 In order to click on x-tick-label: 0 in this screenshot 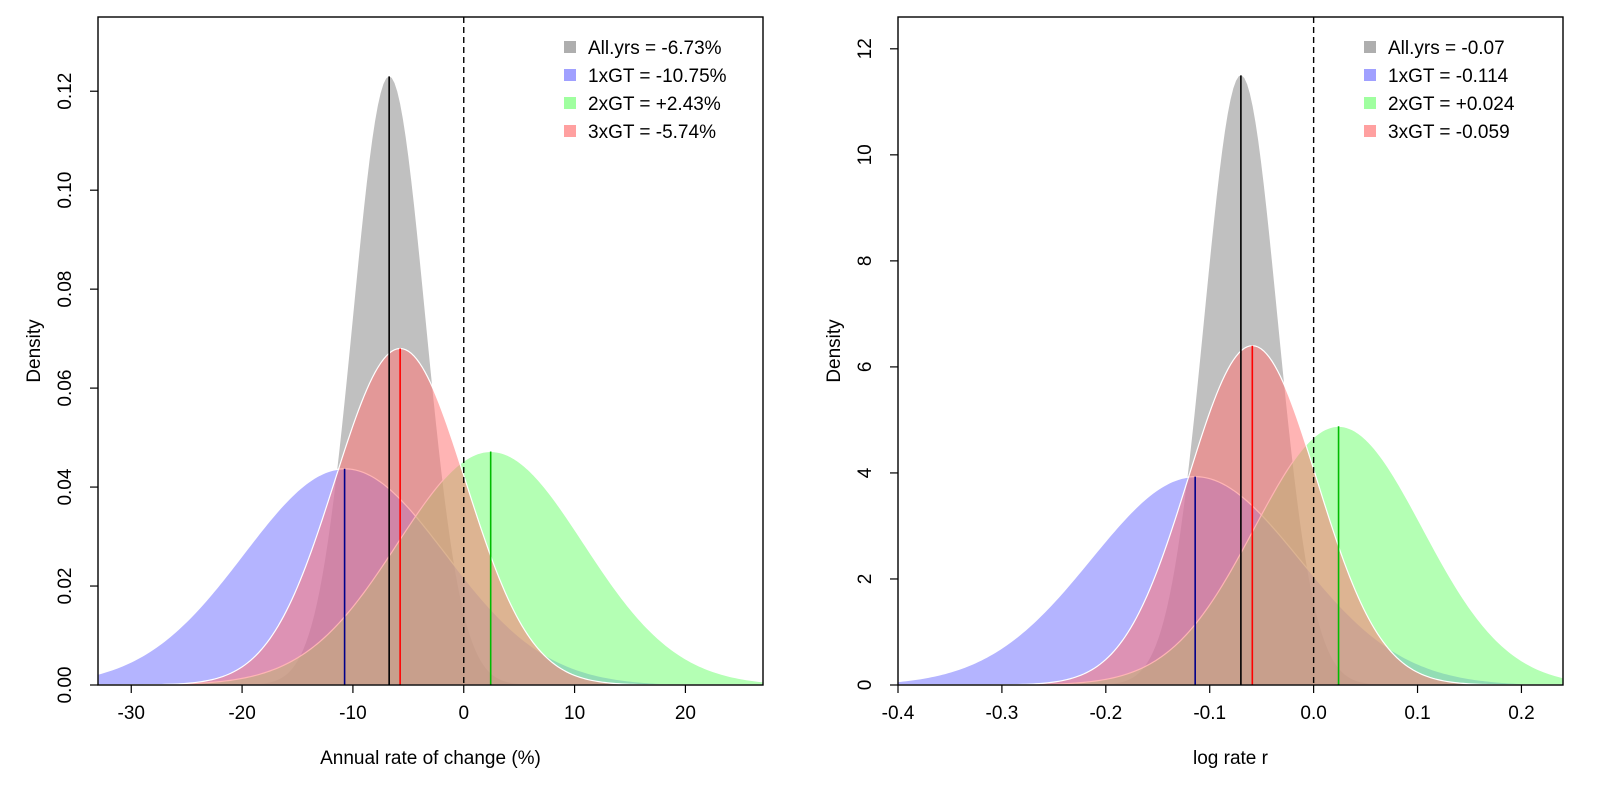, I will do `click(463, 713)`.